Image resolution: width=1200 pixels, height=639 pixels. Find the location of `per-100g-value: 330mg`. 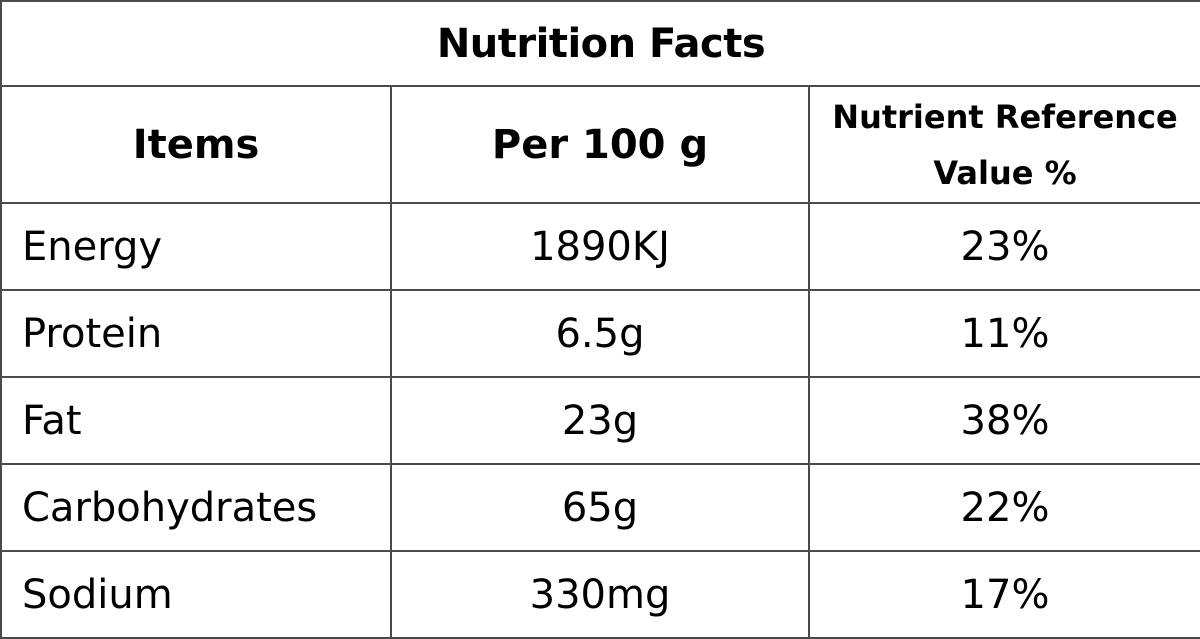

per-100g-value: 330mg is located at coordinates (600, 594).